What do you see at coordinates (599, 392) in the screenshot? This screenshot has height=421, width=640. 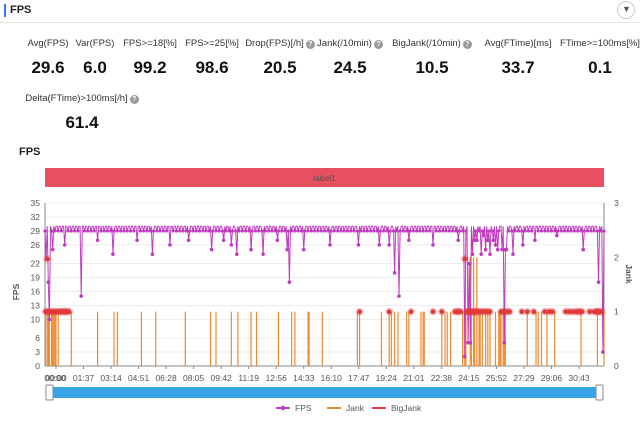 I see `zoom-slider-handle-right` at bounding box center [599, 392].